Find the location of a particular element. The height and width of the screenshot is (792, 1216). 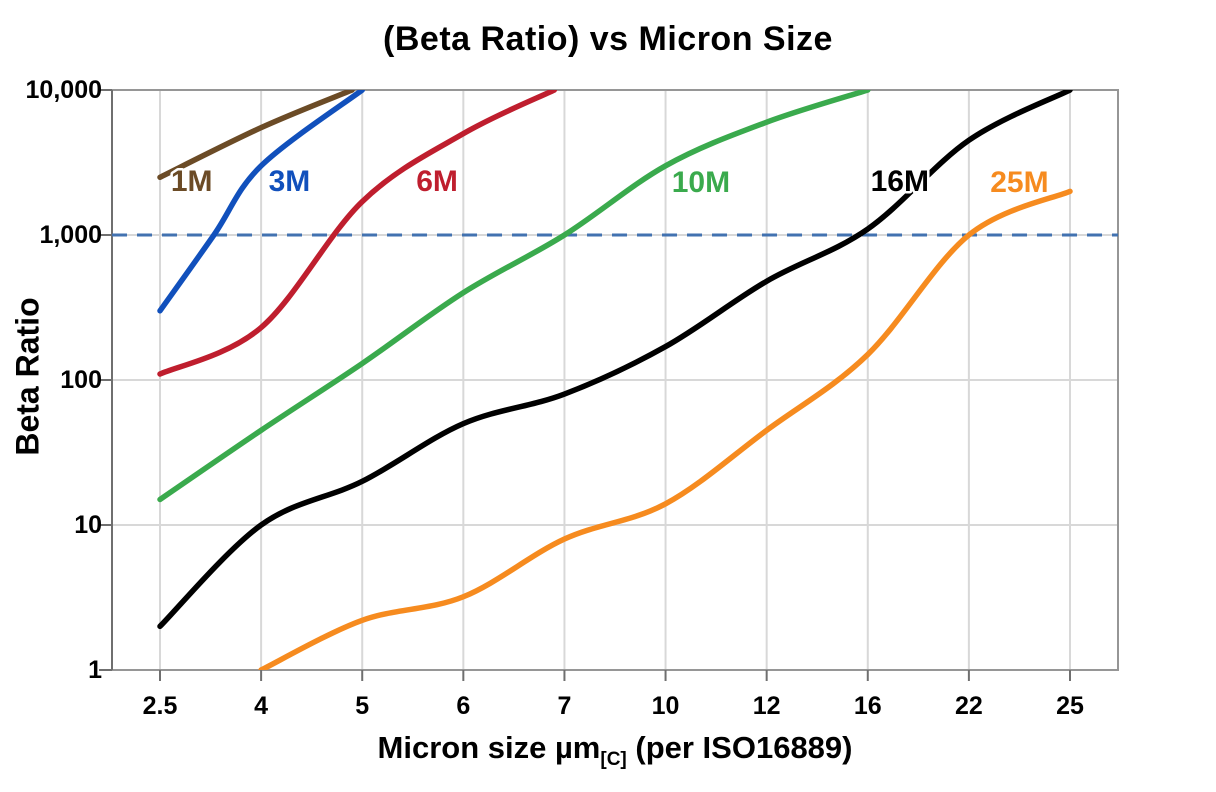

x-tick-label: 25 is located at coordinates (1070, 706).